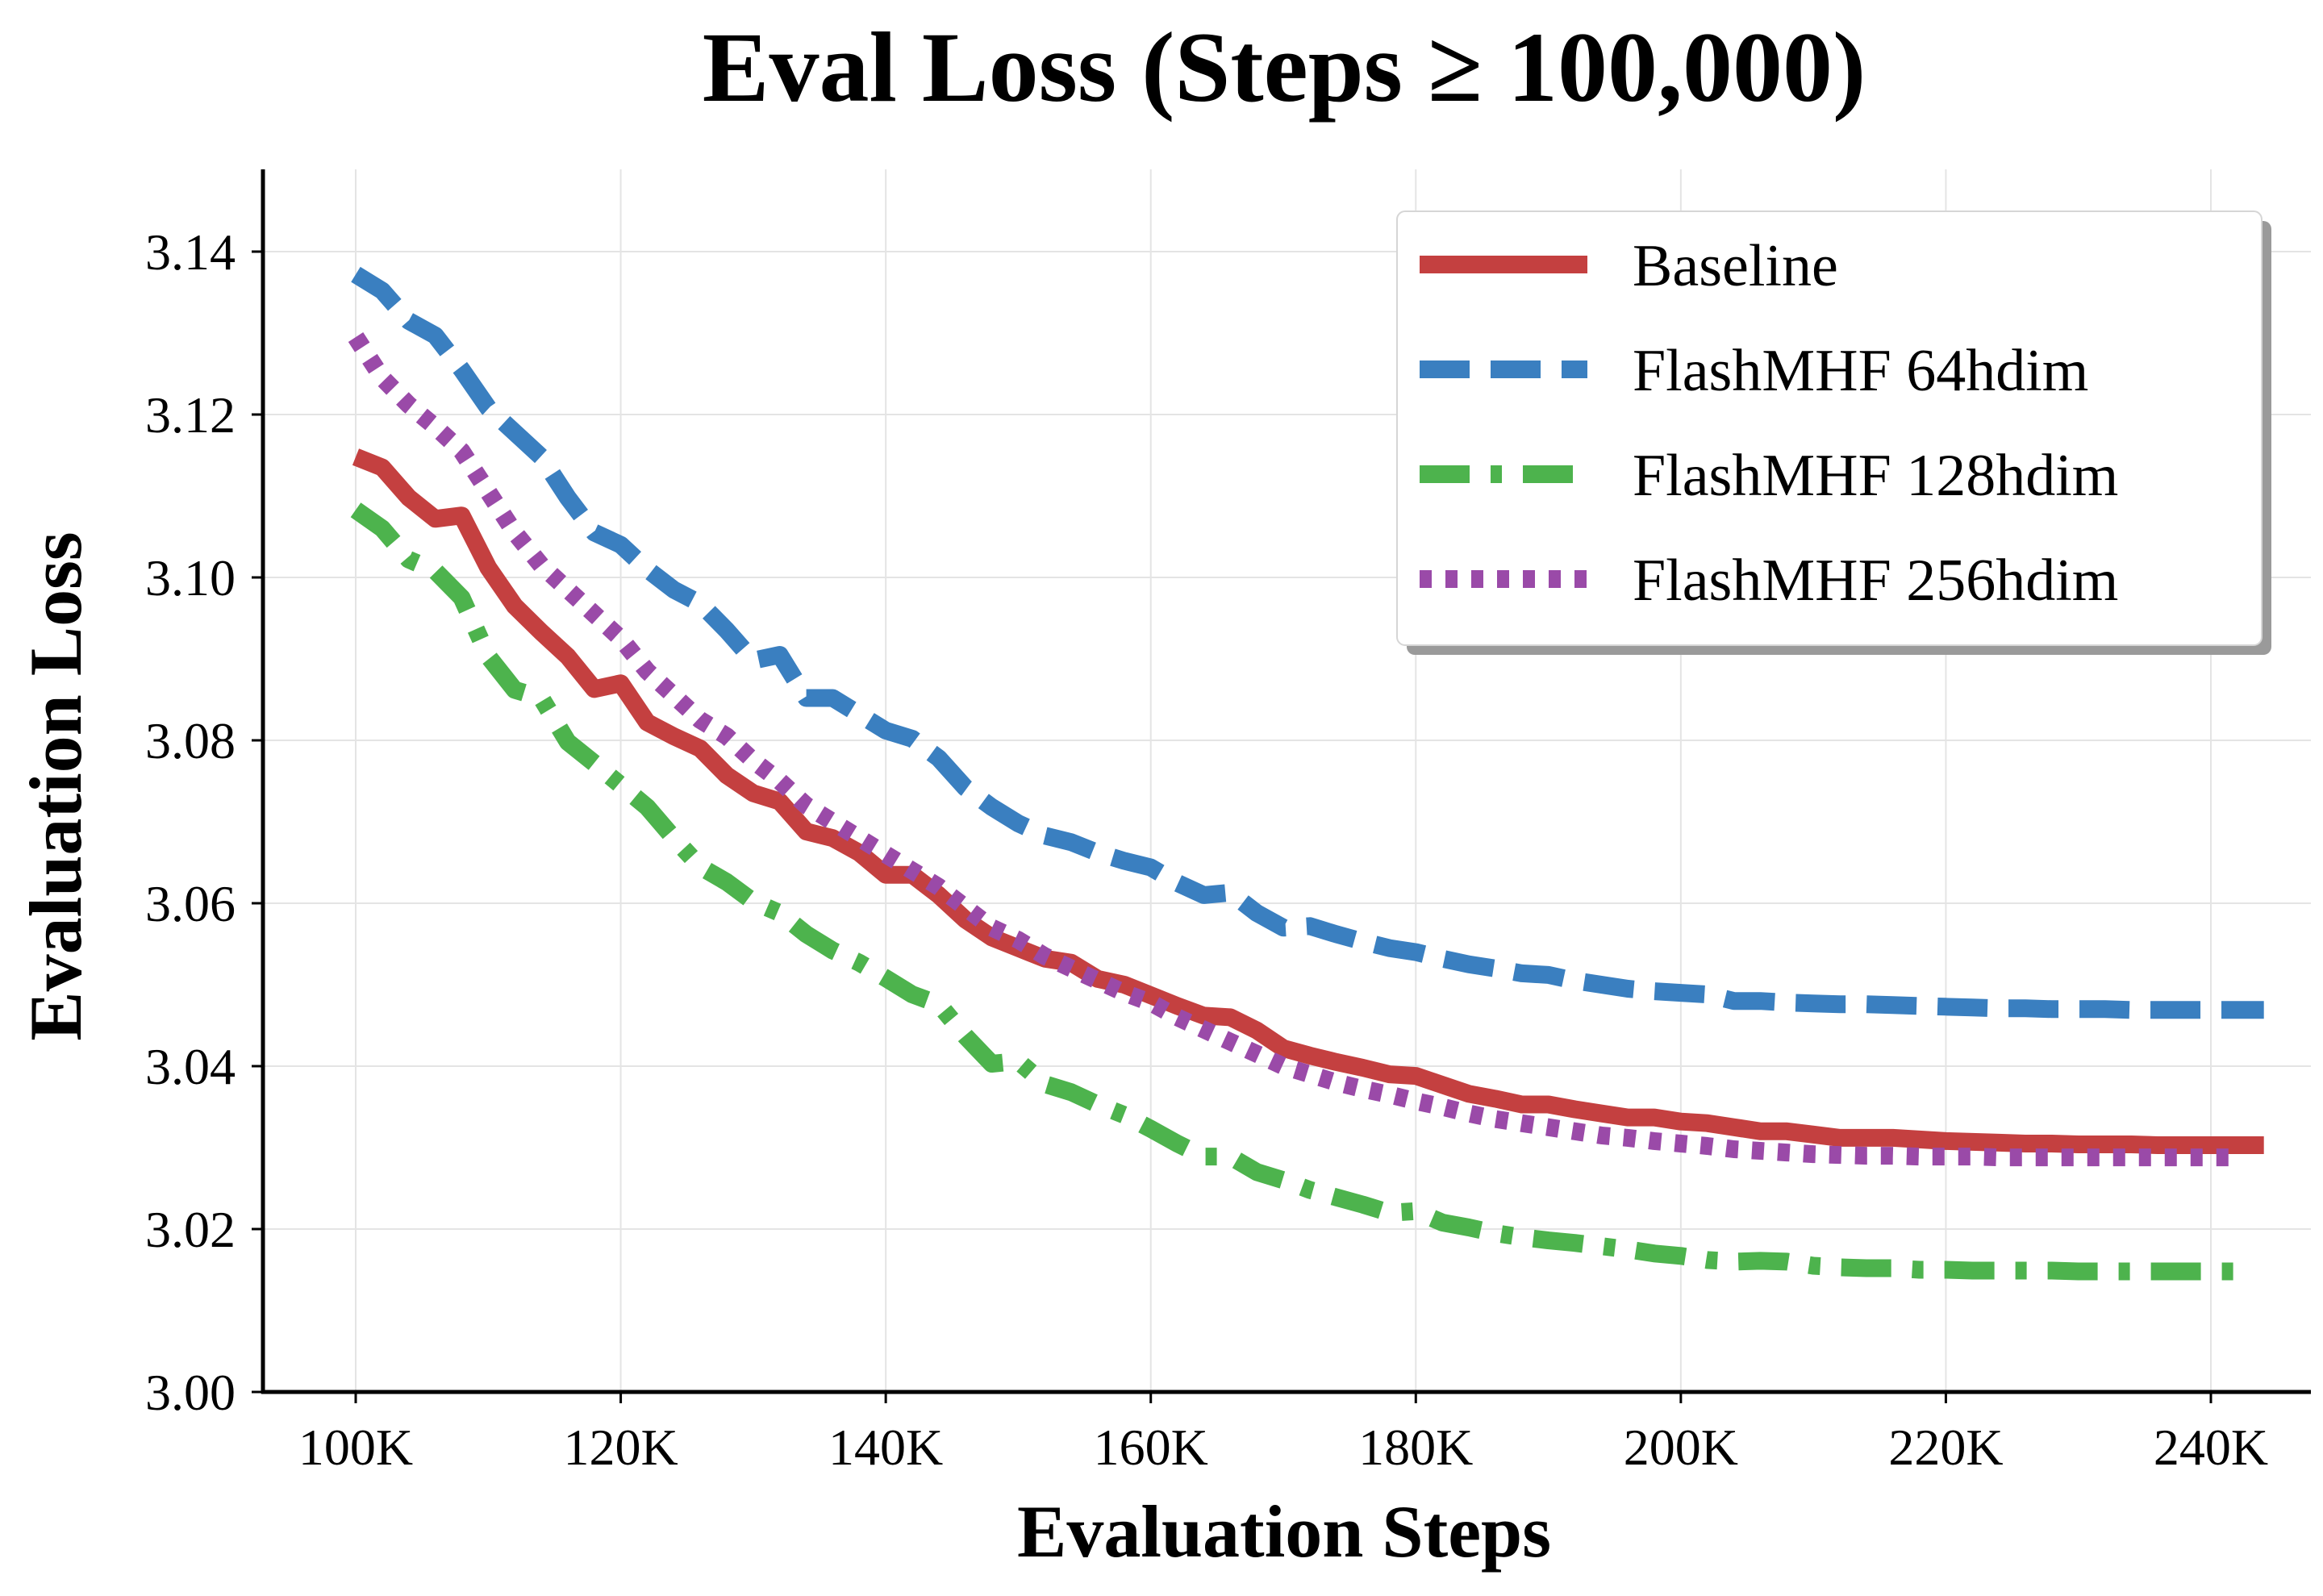  What do you see at coordinates (190, 415) in the screenshot?
I see `y-tick-label: 3.12` at bounding box center [190, 415].